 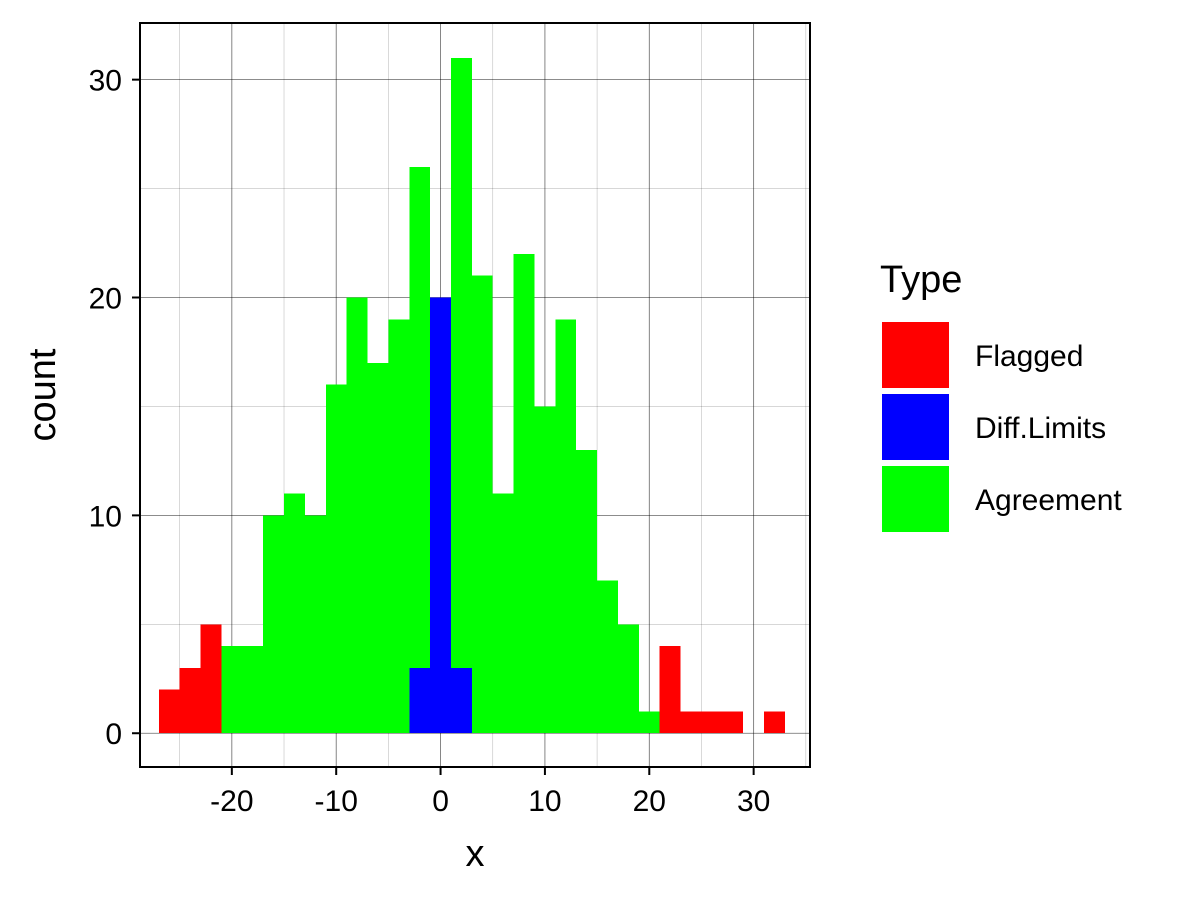 I want to click on y-tick-label: 0, so click(x=113, y=734).